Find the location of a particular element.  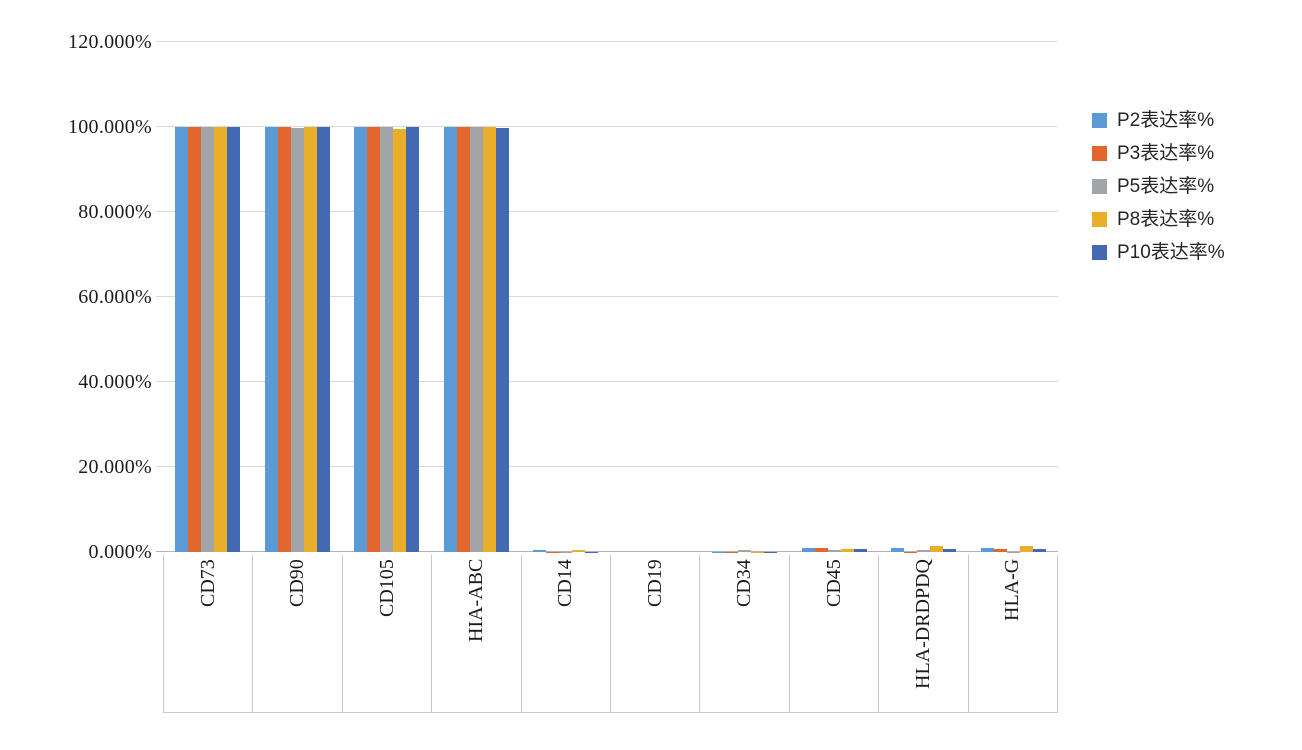

x-category-label: CD105 is located at coordinates (386, 588).